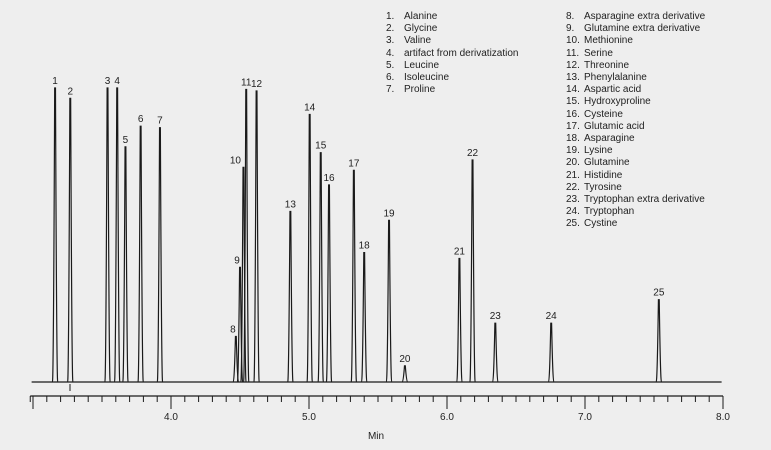 The image size is (771, 450). I want to click on legend-number: 1., so click(390, 16).